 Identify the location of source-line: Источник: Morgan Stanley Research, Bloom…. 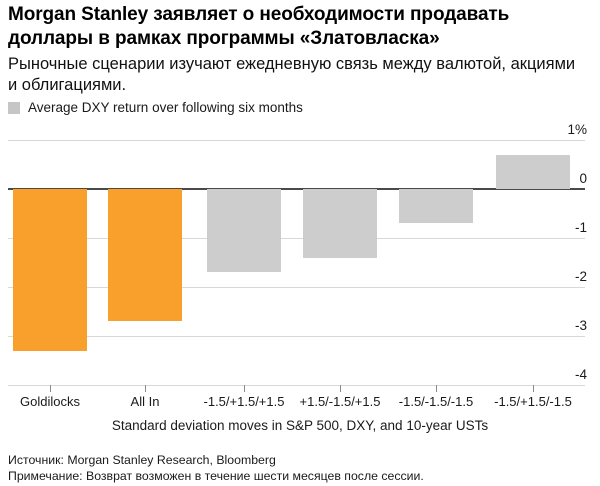
(142, 460).